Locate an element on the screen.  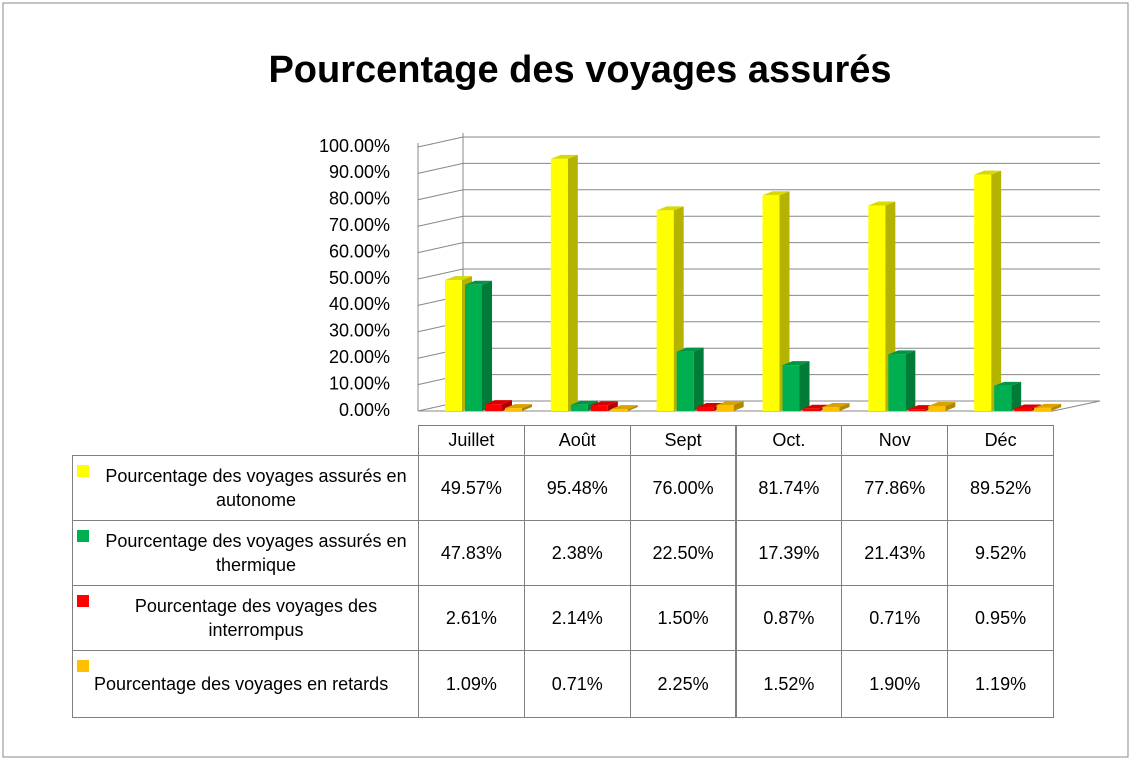
x-tick-label: Oct. is located at coordinates (789, 440).